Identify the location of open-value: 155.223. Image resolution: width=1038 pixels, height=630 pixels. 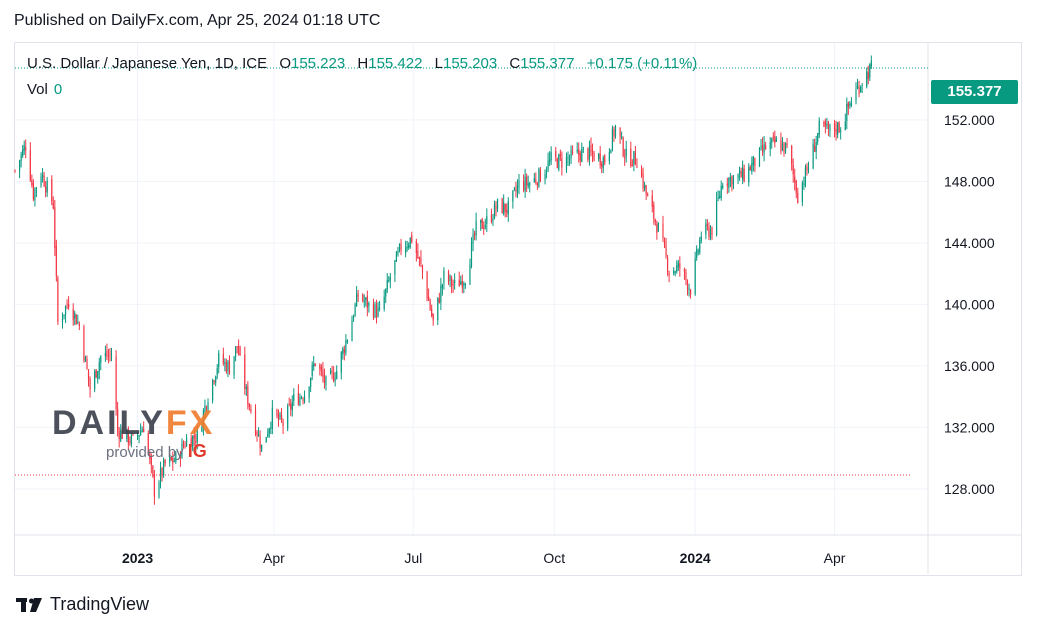
(318, 63).